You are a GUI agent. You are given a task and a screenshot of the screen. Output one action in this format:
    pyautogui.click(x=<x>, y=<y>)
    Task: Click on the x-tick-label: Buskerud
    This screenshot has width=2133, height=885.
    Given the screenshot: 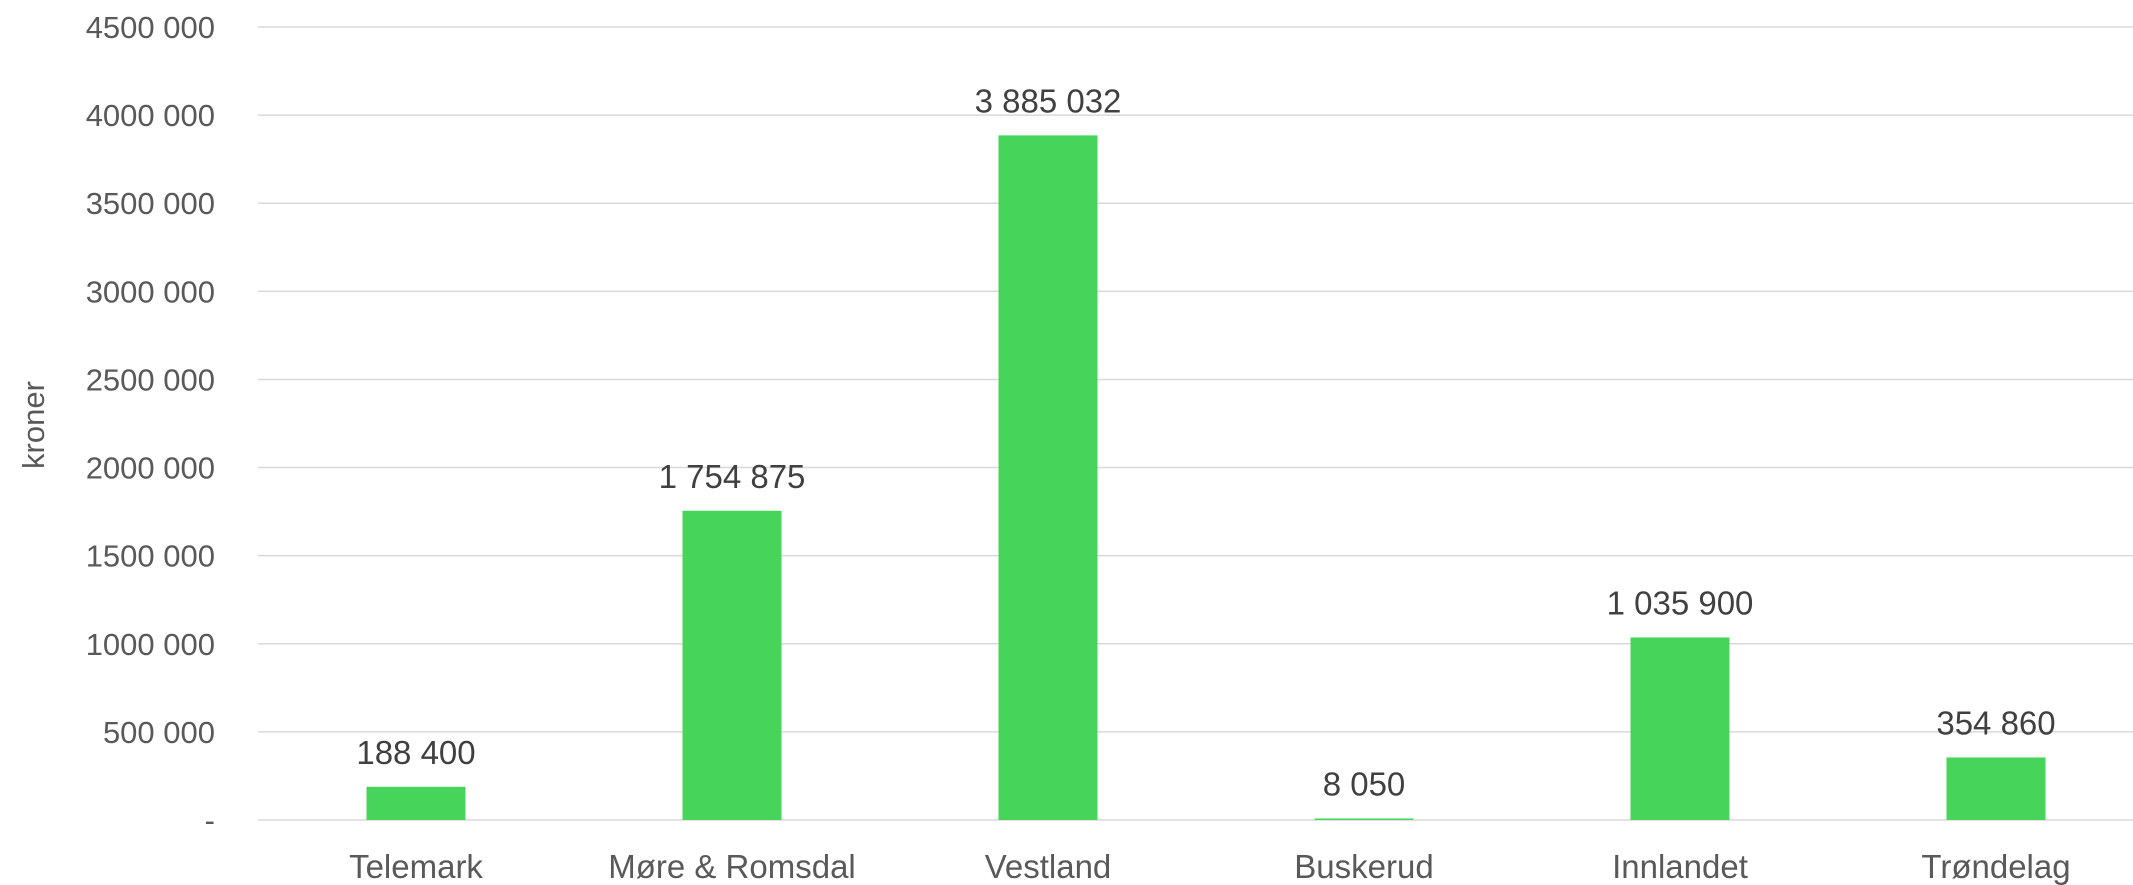 What is the action you would take?
    pyautogui.click(x=1363, y=866)
    